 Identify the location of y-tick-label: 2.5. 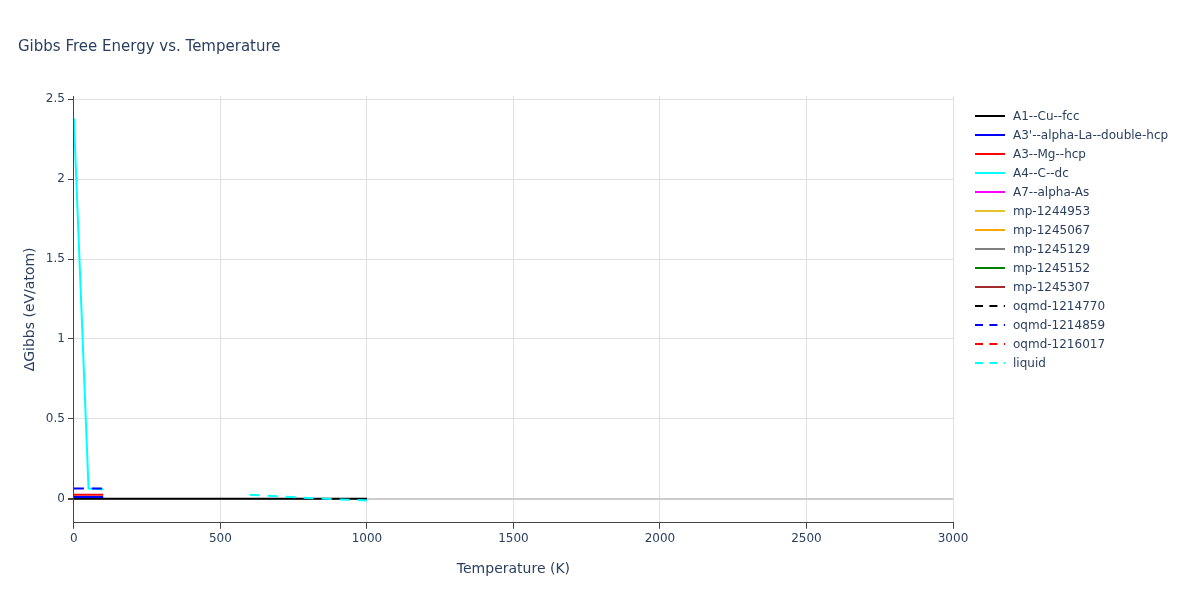
(55, 98).